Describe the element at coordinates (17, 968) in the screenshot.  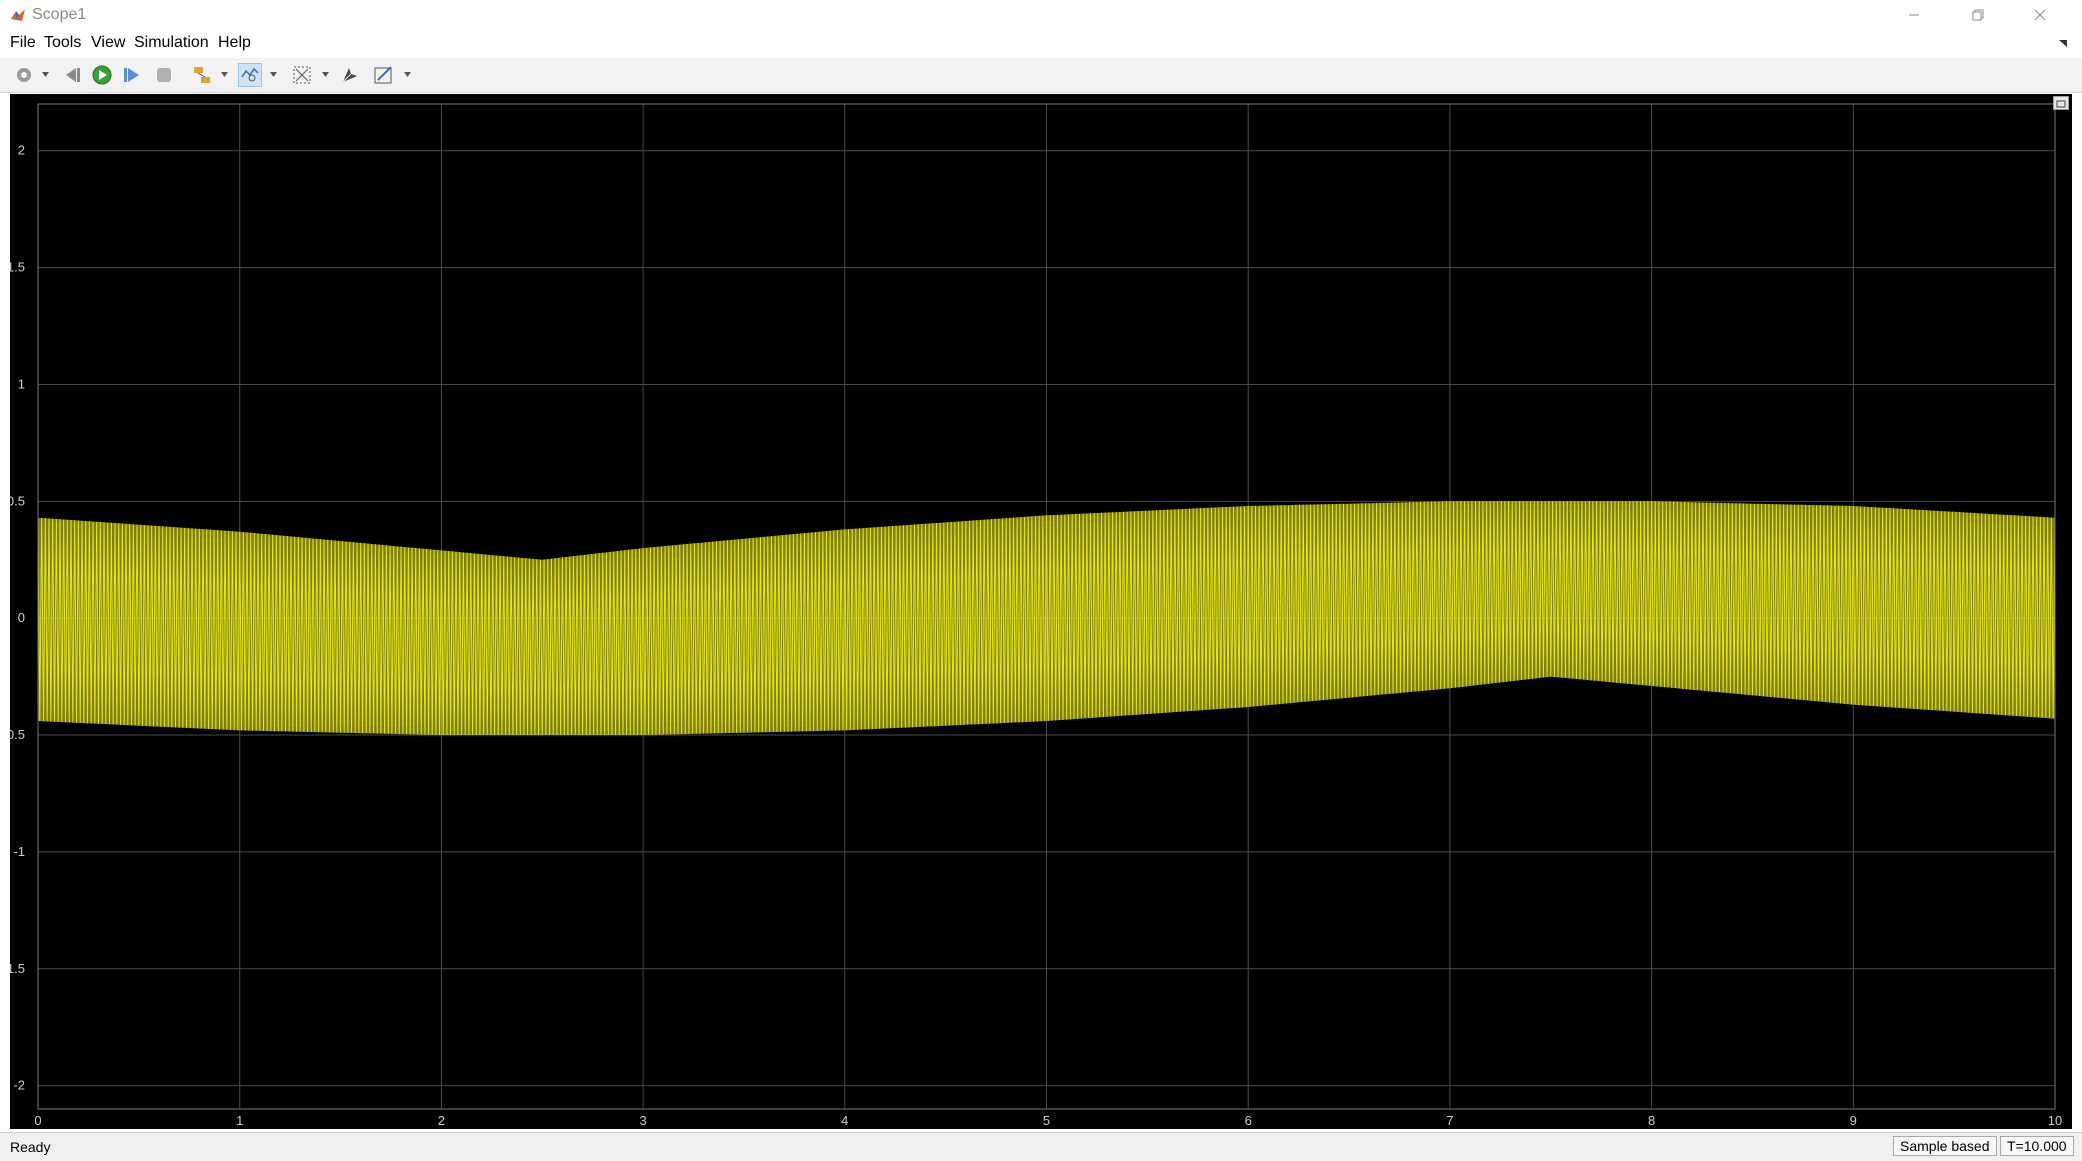
I see `y-tick-label: -1.5` at that location.